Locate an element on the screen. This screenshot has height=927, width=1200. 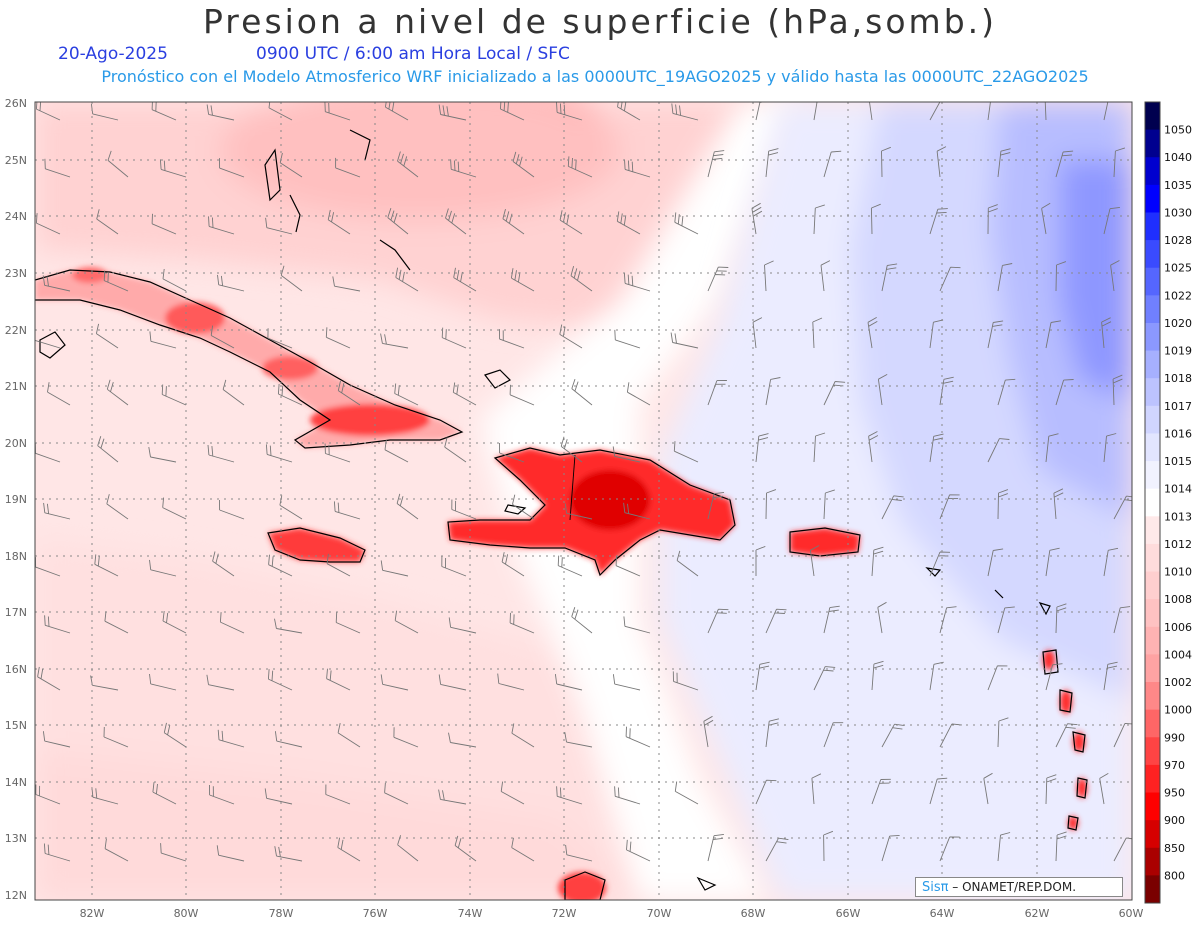
colorbar-label: 950 is located at coordinates (1174, 793).